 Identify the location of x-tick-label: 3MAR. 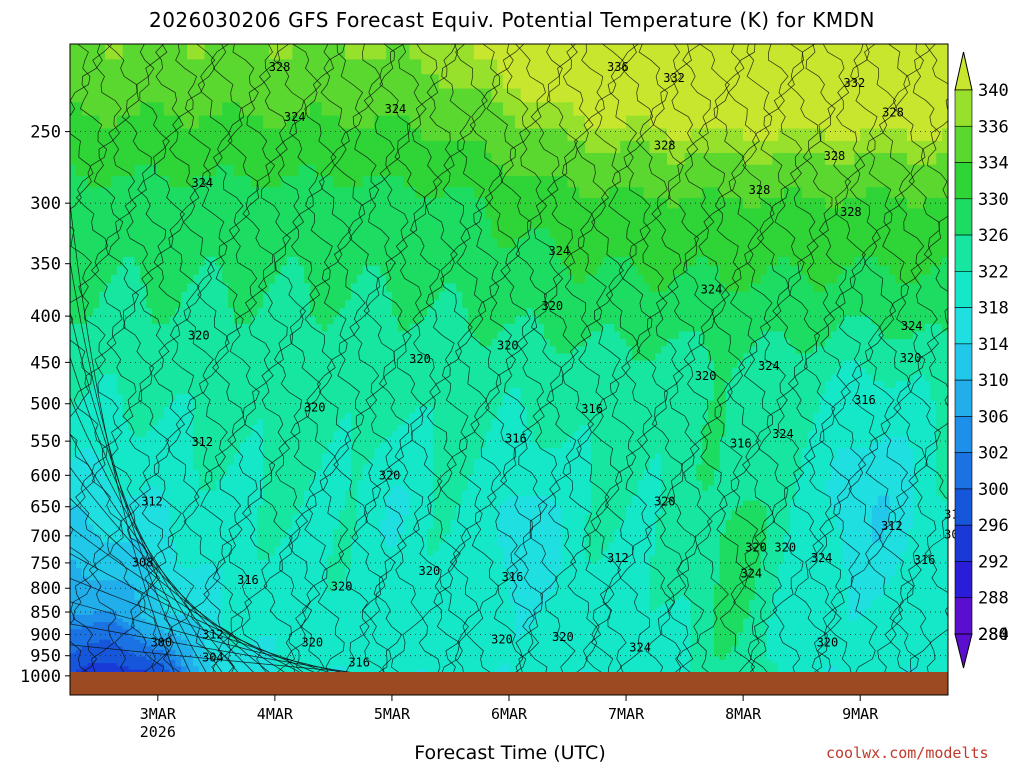
(158, 714).